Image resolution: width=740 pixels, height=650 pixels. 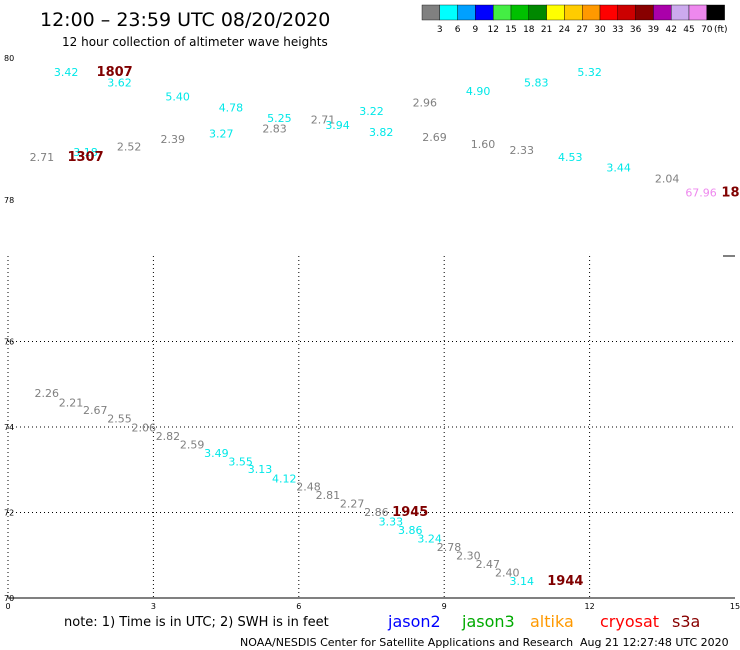 I want to click on wave-height-label: 2.86, so click(x=376, y=512).